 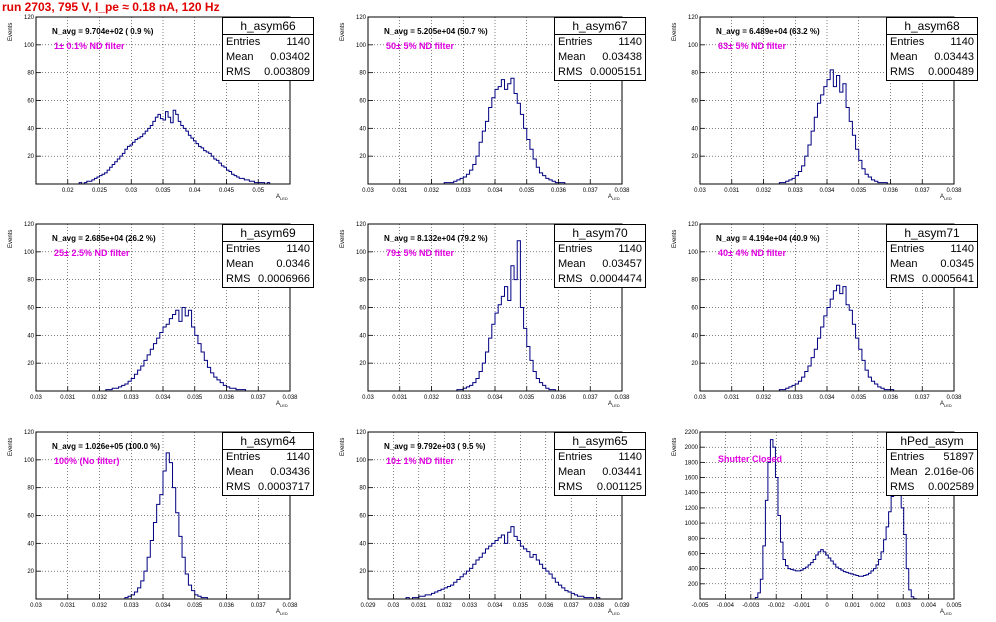 What do you see at coordinates (692, 524) in the screenshot?
I see `y-tick-label: 1000` at bounding box center [692, 524].